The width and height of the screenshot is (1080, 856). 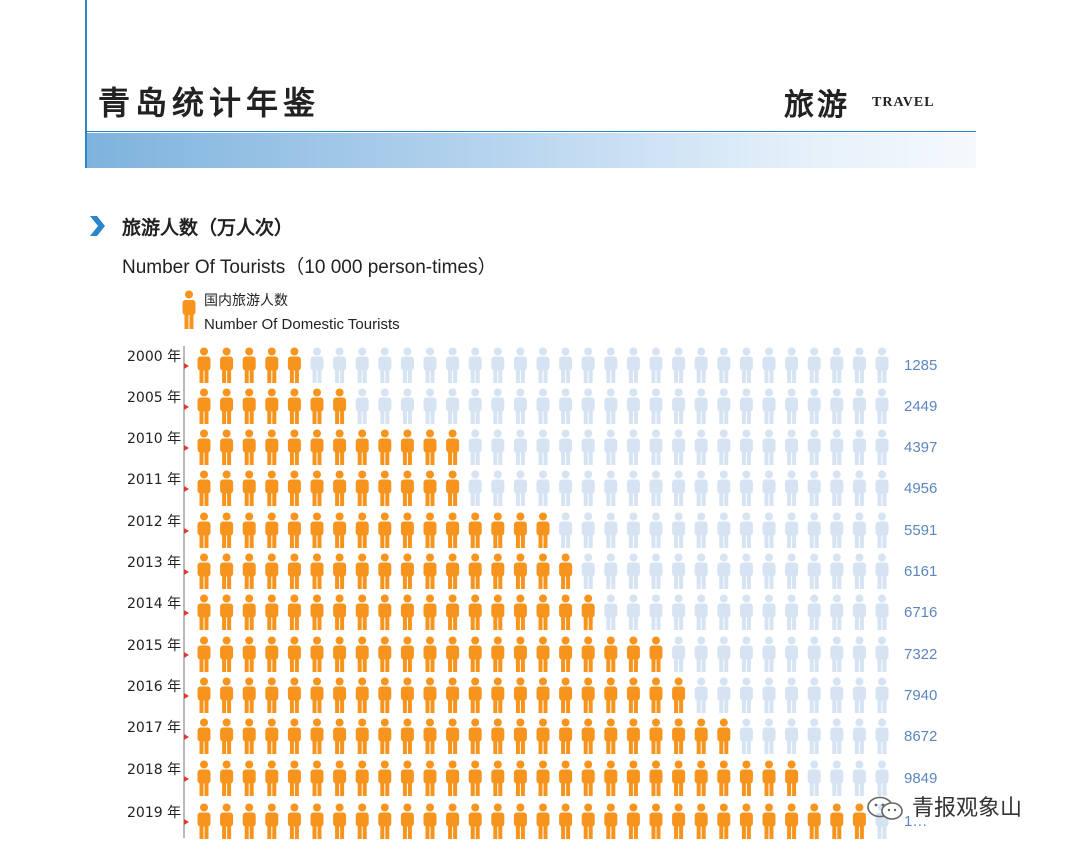 What do you see at coordinates (920, 406) in the screenshot?
I see `value-label: 2449` at bounding box center [920, 406].